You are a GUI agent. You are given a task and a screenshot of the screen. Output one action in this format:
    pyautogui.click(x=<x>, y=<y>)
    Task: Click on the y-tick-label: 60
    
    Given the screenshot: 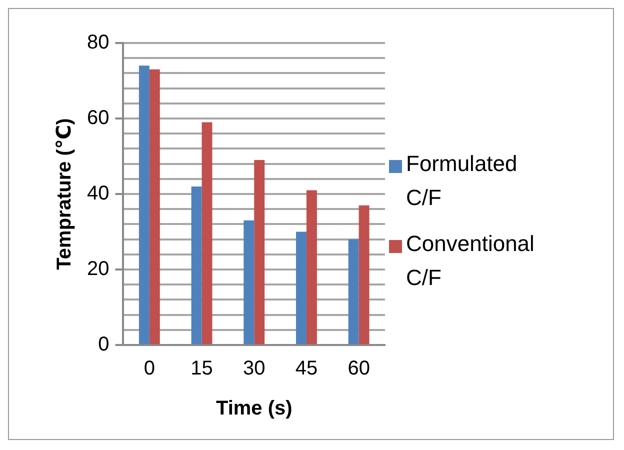 What is the action you would take?
    pyautogui.click(x=98, y=118)
    